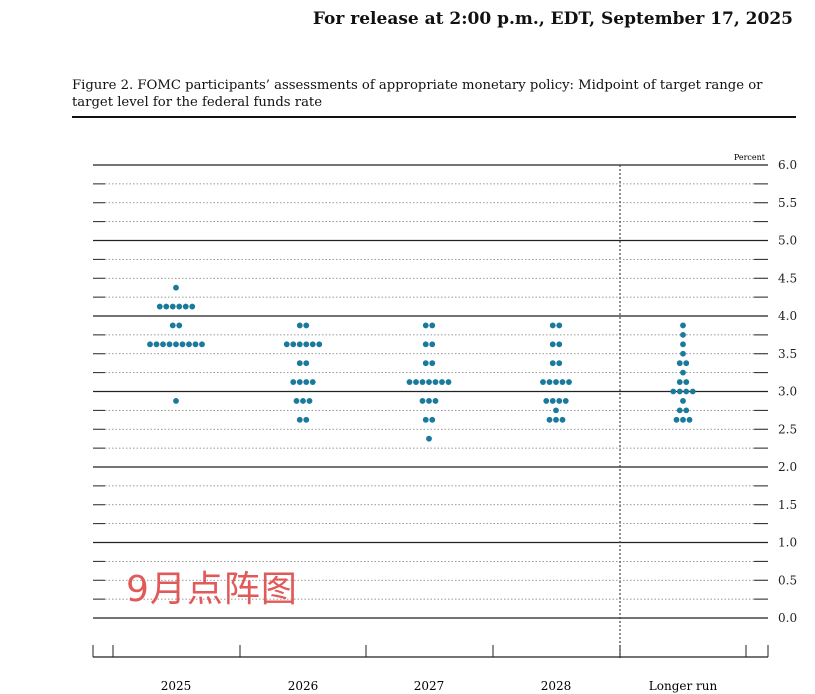 This screenshot has height=694, width=815. What do you see at coordinates (429, 686) in the screenshot?
I see `x-tick-label: 2027` at bounding box center [429, 686].